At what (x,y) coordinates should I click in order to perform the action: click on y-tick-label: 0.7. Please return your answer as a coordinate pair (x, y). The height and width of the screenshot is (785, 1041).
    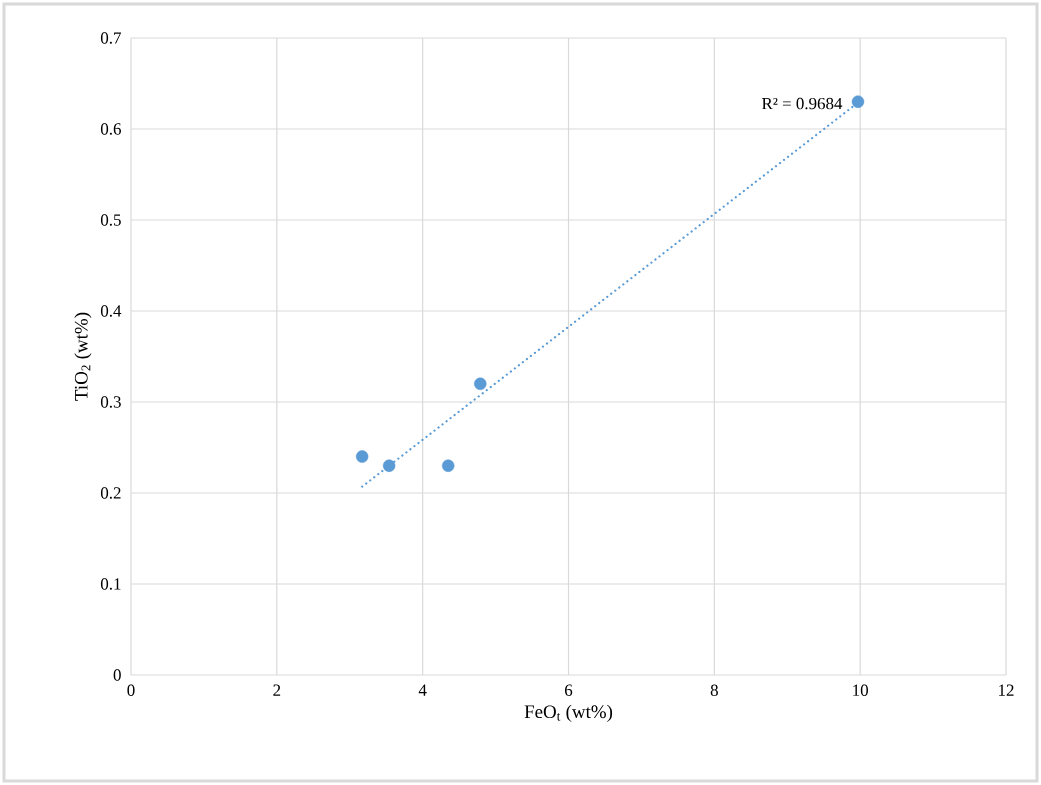
    Looking at the image, I should click on (110, 38).